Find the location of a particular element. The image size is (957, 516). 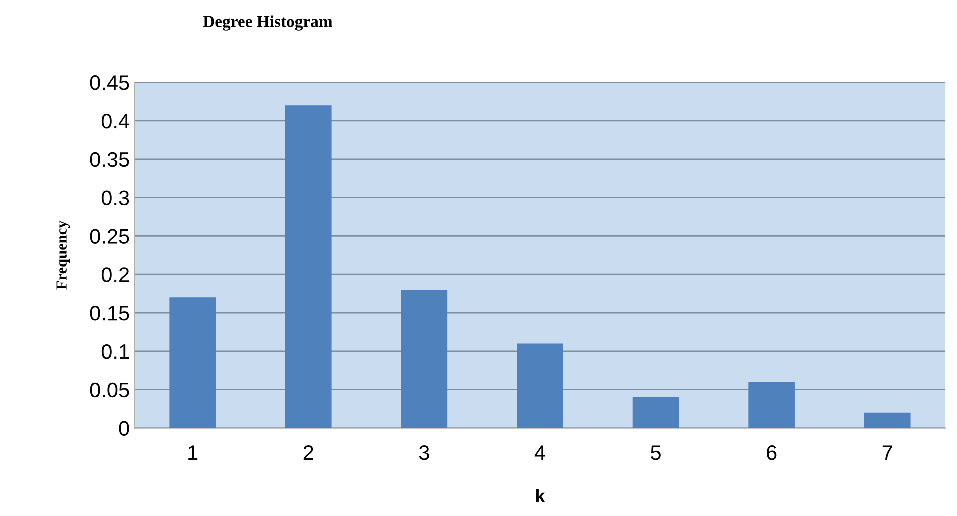

y-tick-label: 0.35 is located at coordinates (110, 160).